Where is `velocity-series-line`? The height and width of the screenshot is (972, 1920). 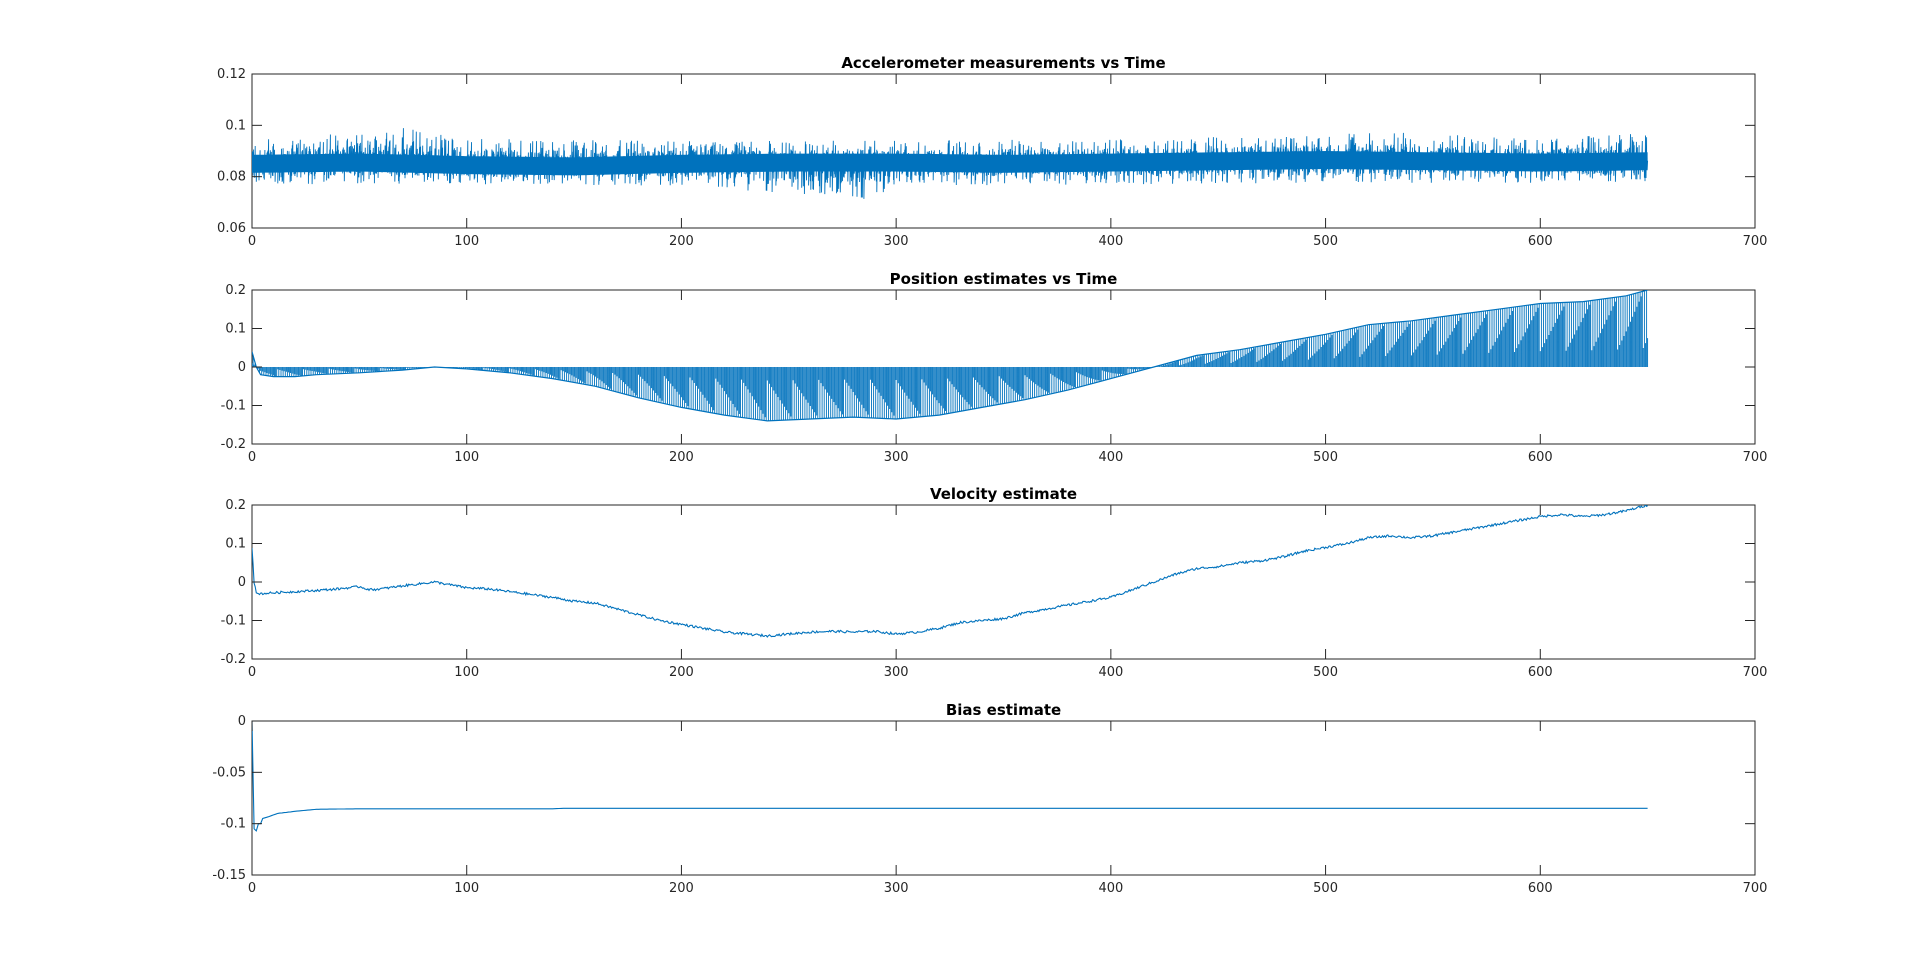
velocity-series-line is located at coordinates (950, 571).